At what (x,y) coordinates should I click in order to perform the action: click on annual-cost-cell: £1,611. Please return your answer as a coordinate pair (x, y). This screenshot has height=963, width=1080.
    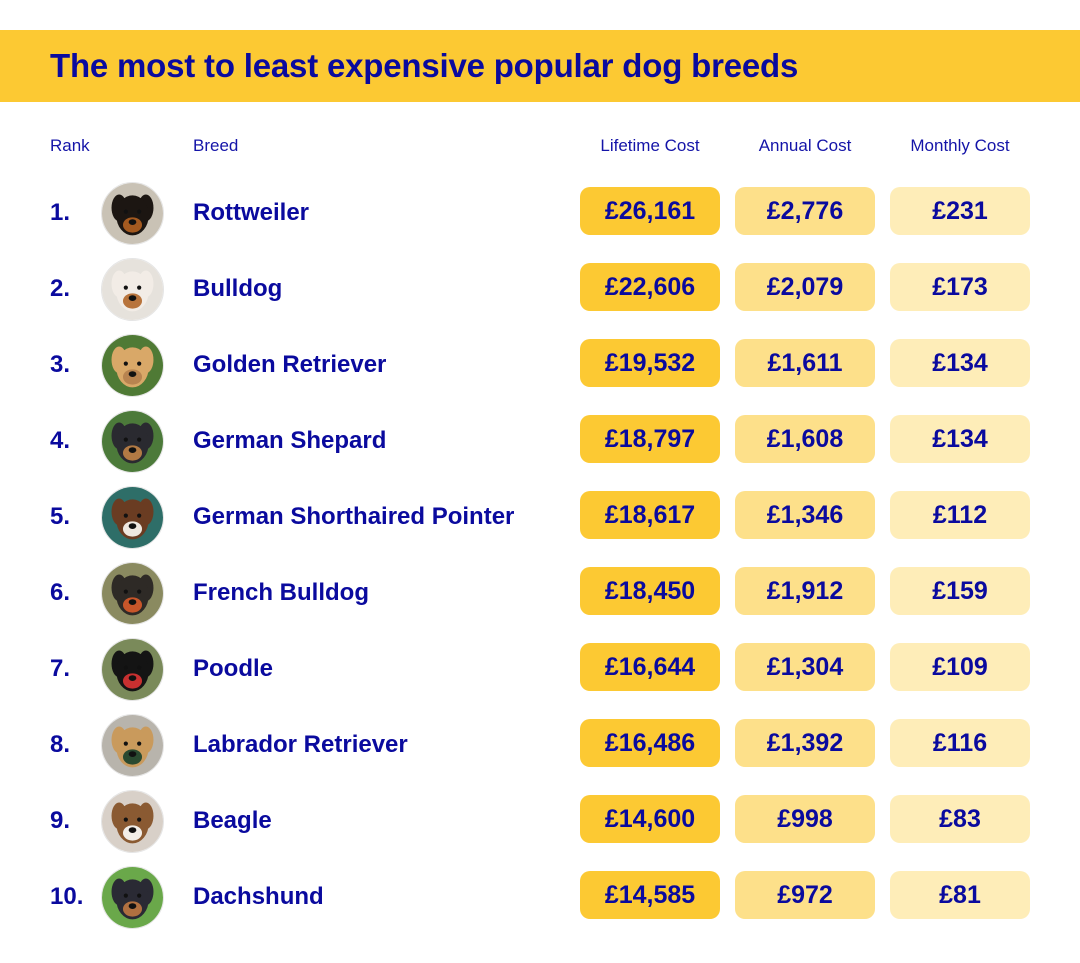
    Looking at the image, I should click on (805, 363).